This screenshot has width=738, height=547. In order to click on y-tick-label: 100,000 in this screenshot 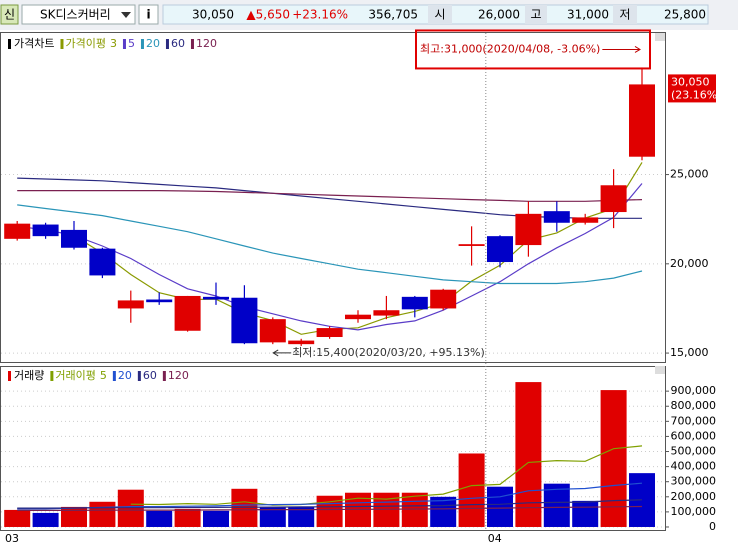, I will do `click(694, 511)`.